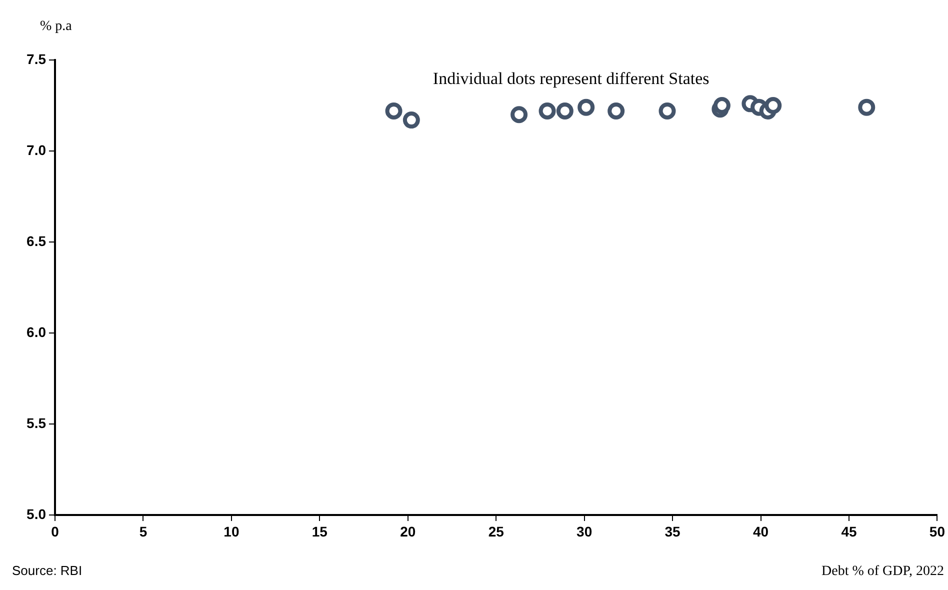  Describe the element at coordinates (584, 531) in the screenshot. I see `x-tick-label: 30` at that location.